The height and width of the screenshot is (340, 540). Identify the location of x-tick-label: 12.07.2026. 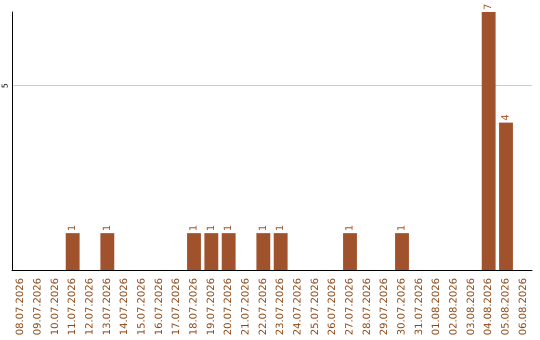
(90, 307).